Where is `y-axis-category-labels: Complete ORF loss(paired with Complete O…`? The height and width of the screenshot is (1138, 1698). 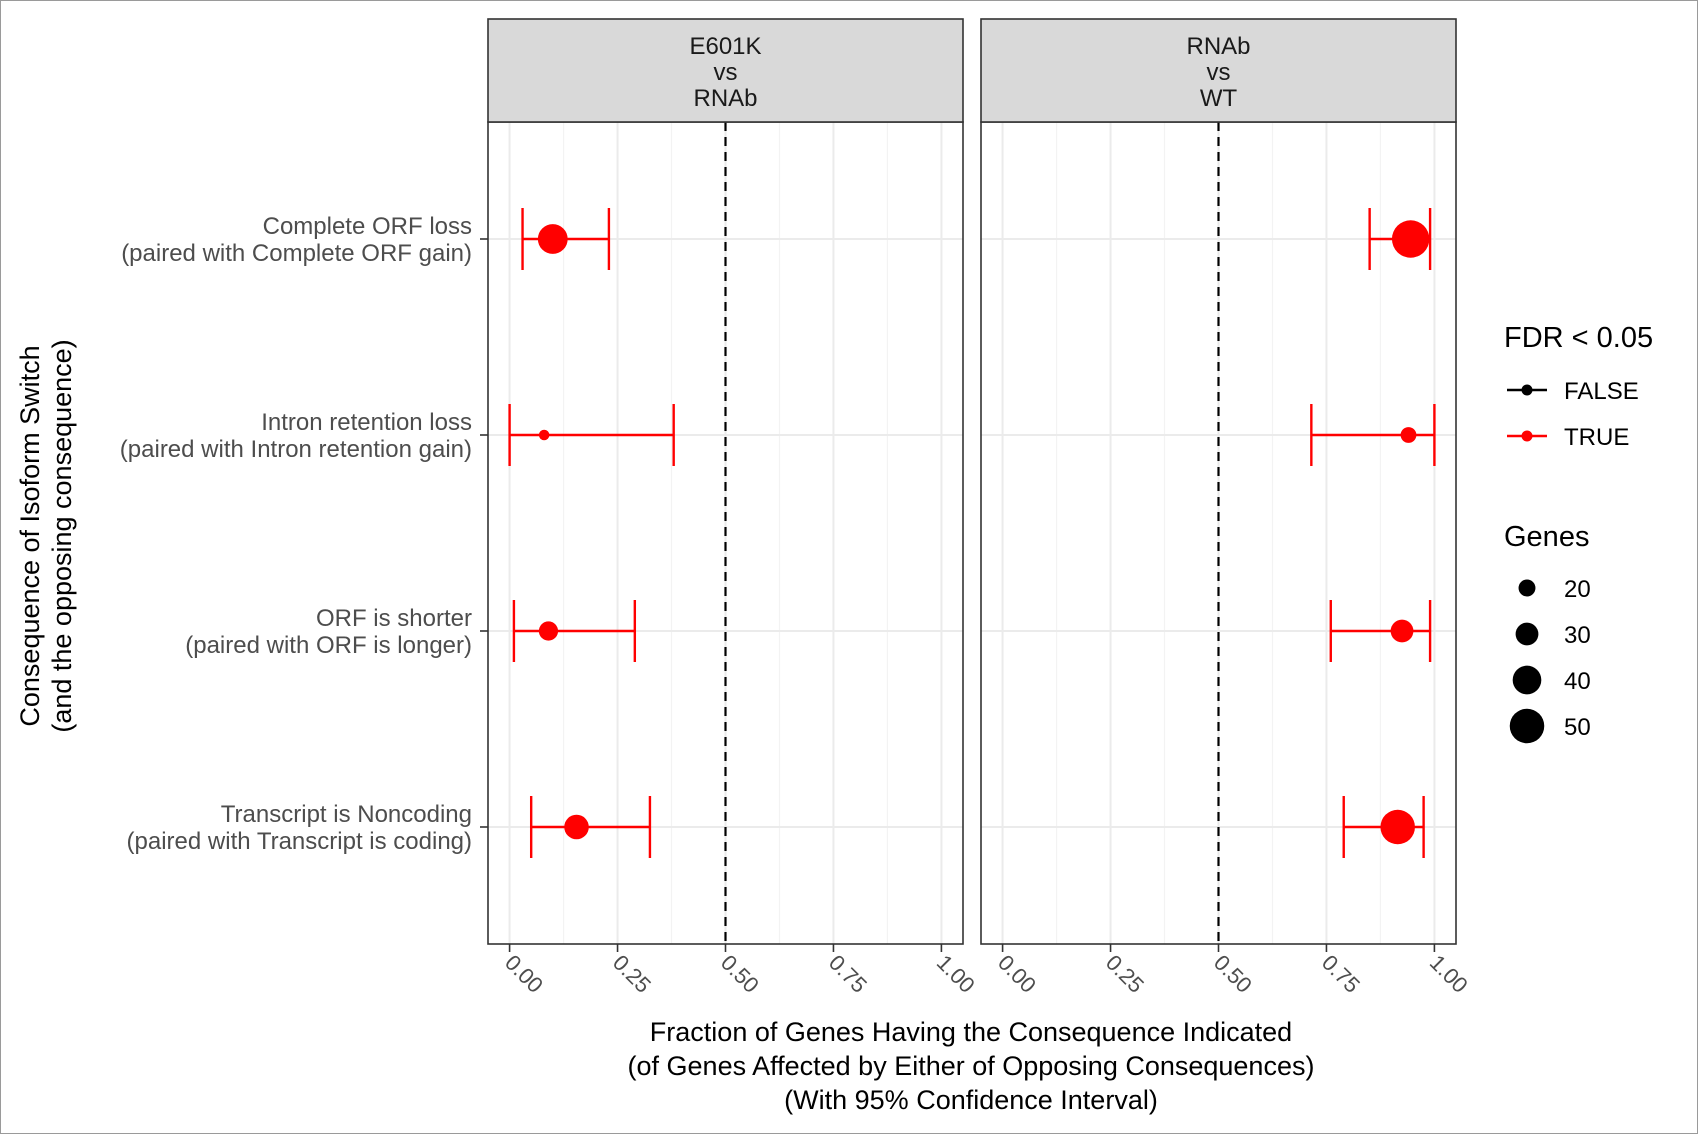 y-axis-category-labels: Complete ORF loss(paired with Complete O… is located at coordinates (304, 534).